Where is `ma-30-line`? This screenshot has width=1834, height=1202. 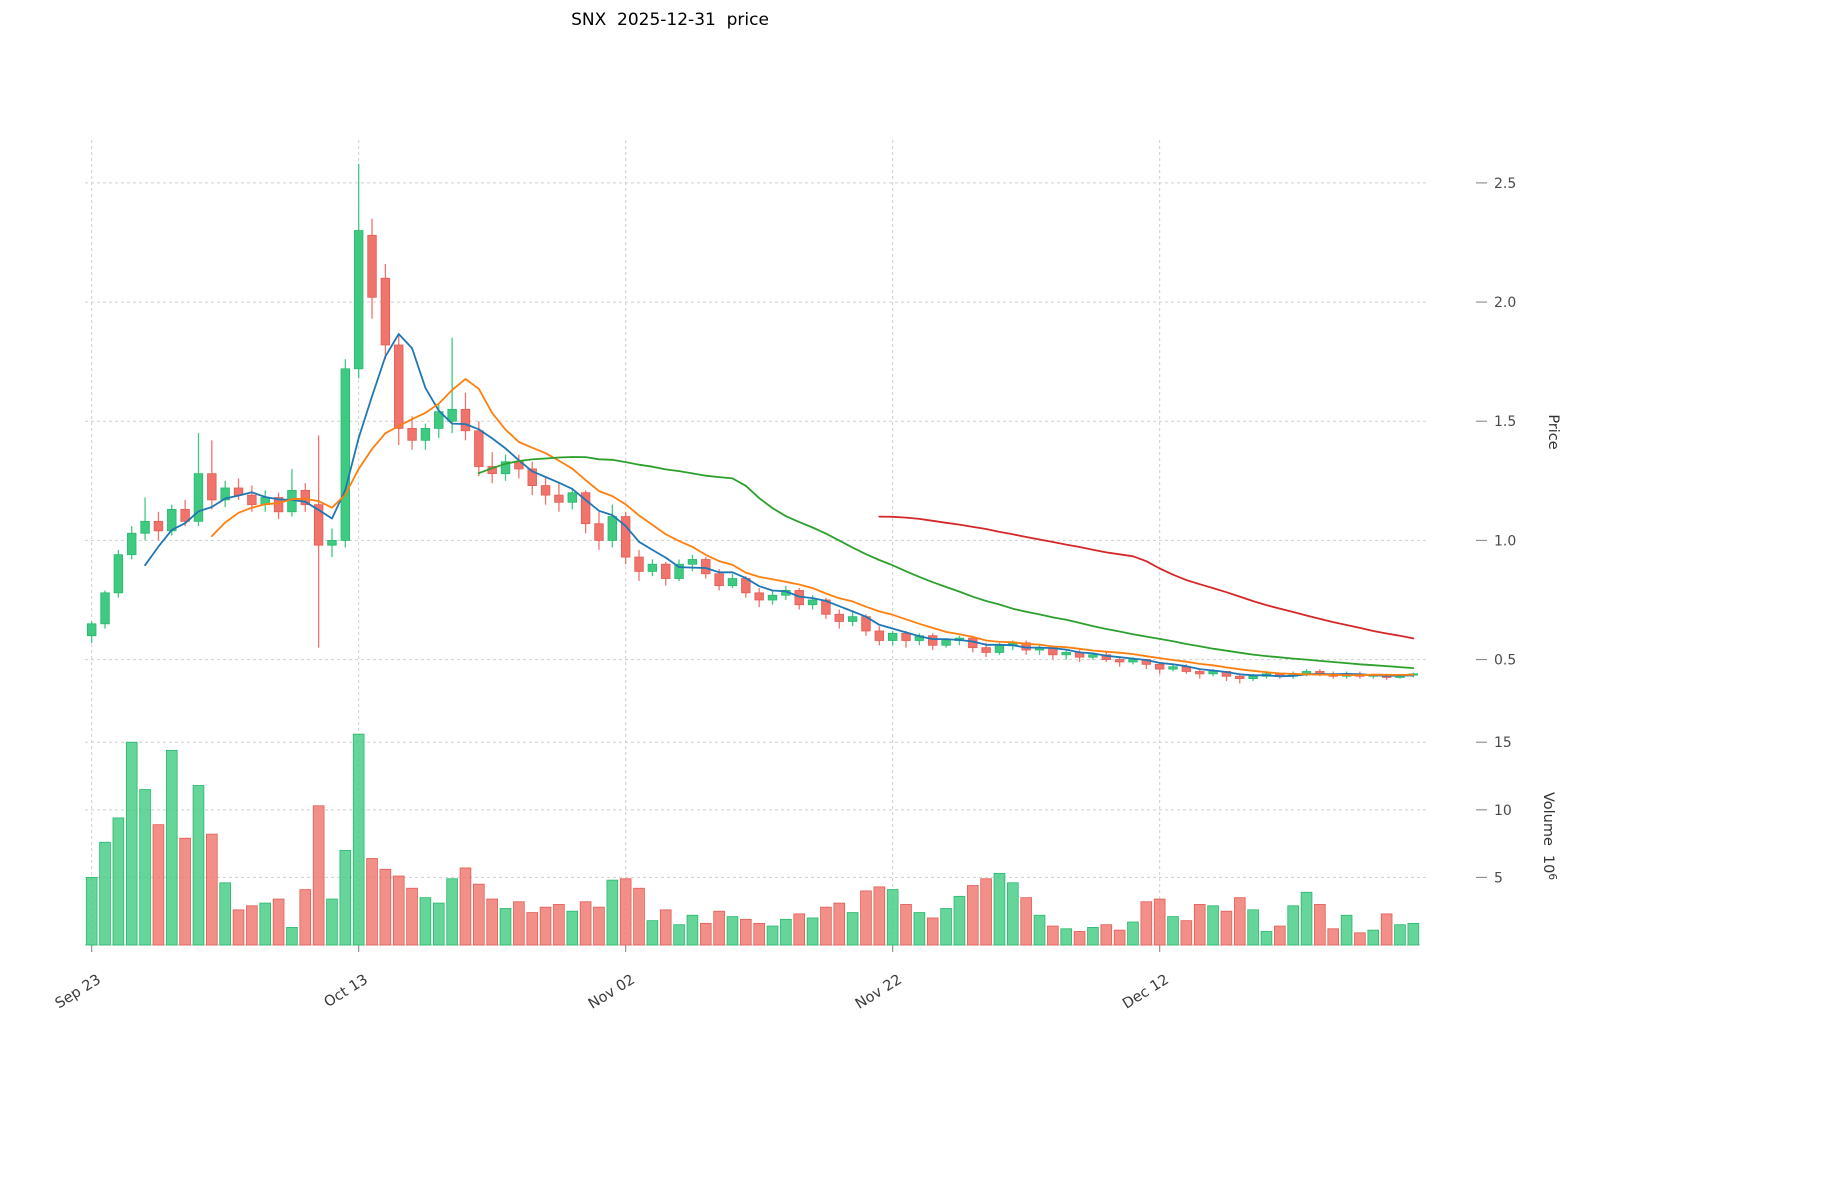 ma-30-line is located at coordinates (946, 562).